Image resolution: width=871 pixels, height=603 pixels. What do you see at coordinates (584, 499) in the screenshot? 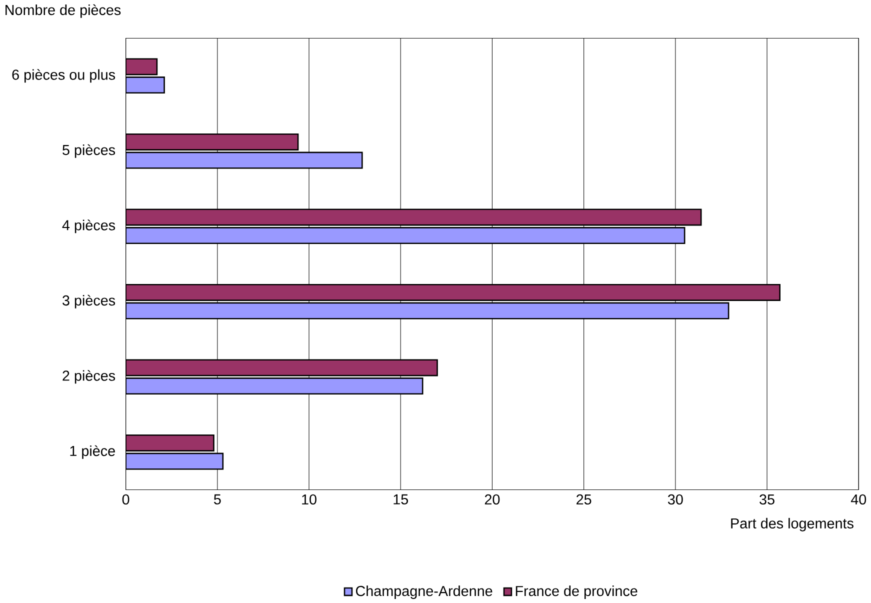
I see `x-tick-label: 25` at bounding box center [584, 499].